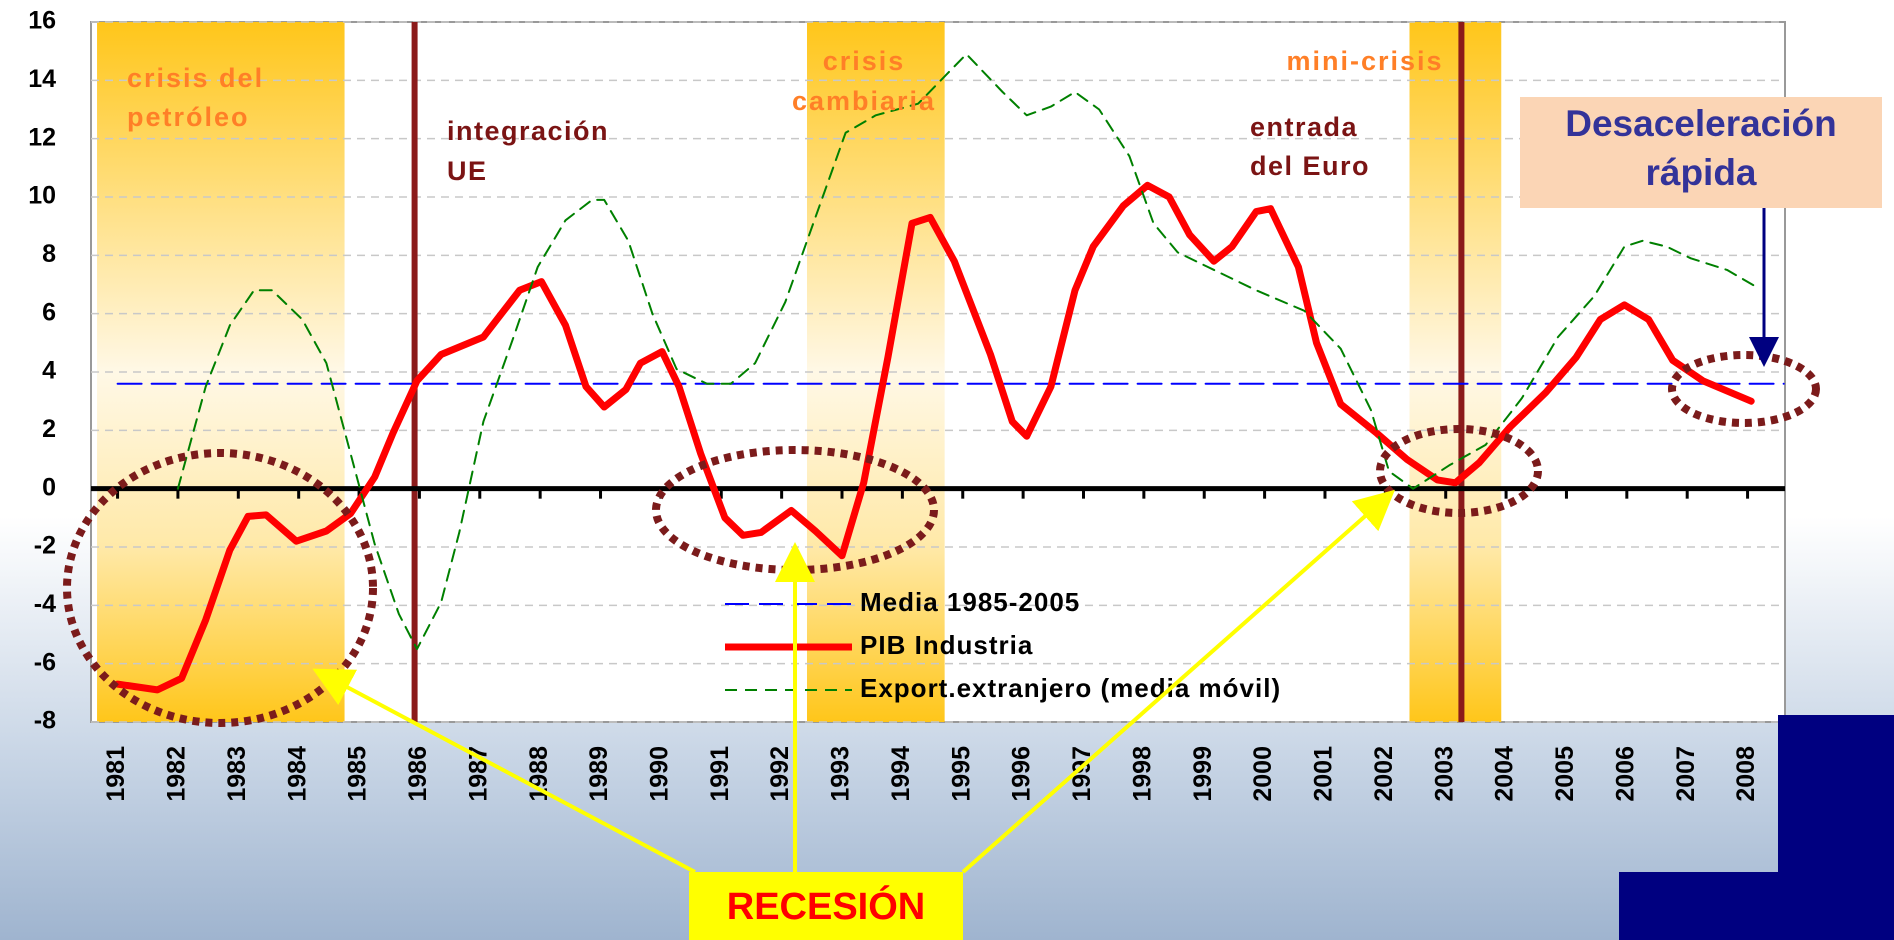  What do you see at coordinates (946, 645) in the screenshot?
I see `legend-label: PIB Industria` at bounding box center [946, 645].